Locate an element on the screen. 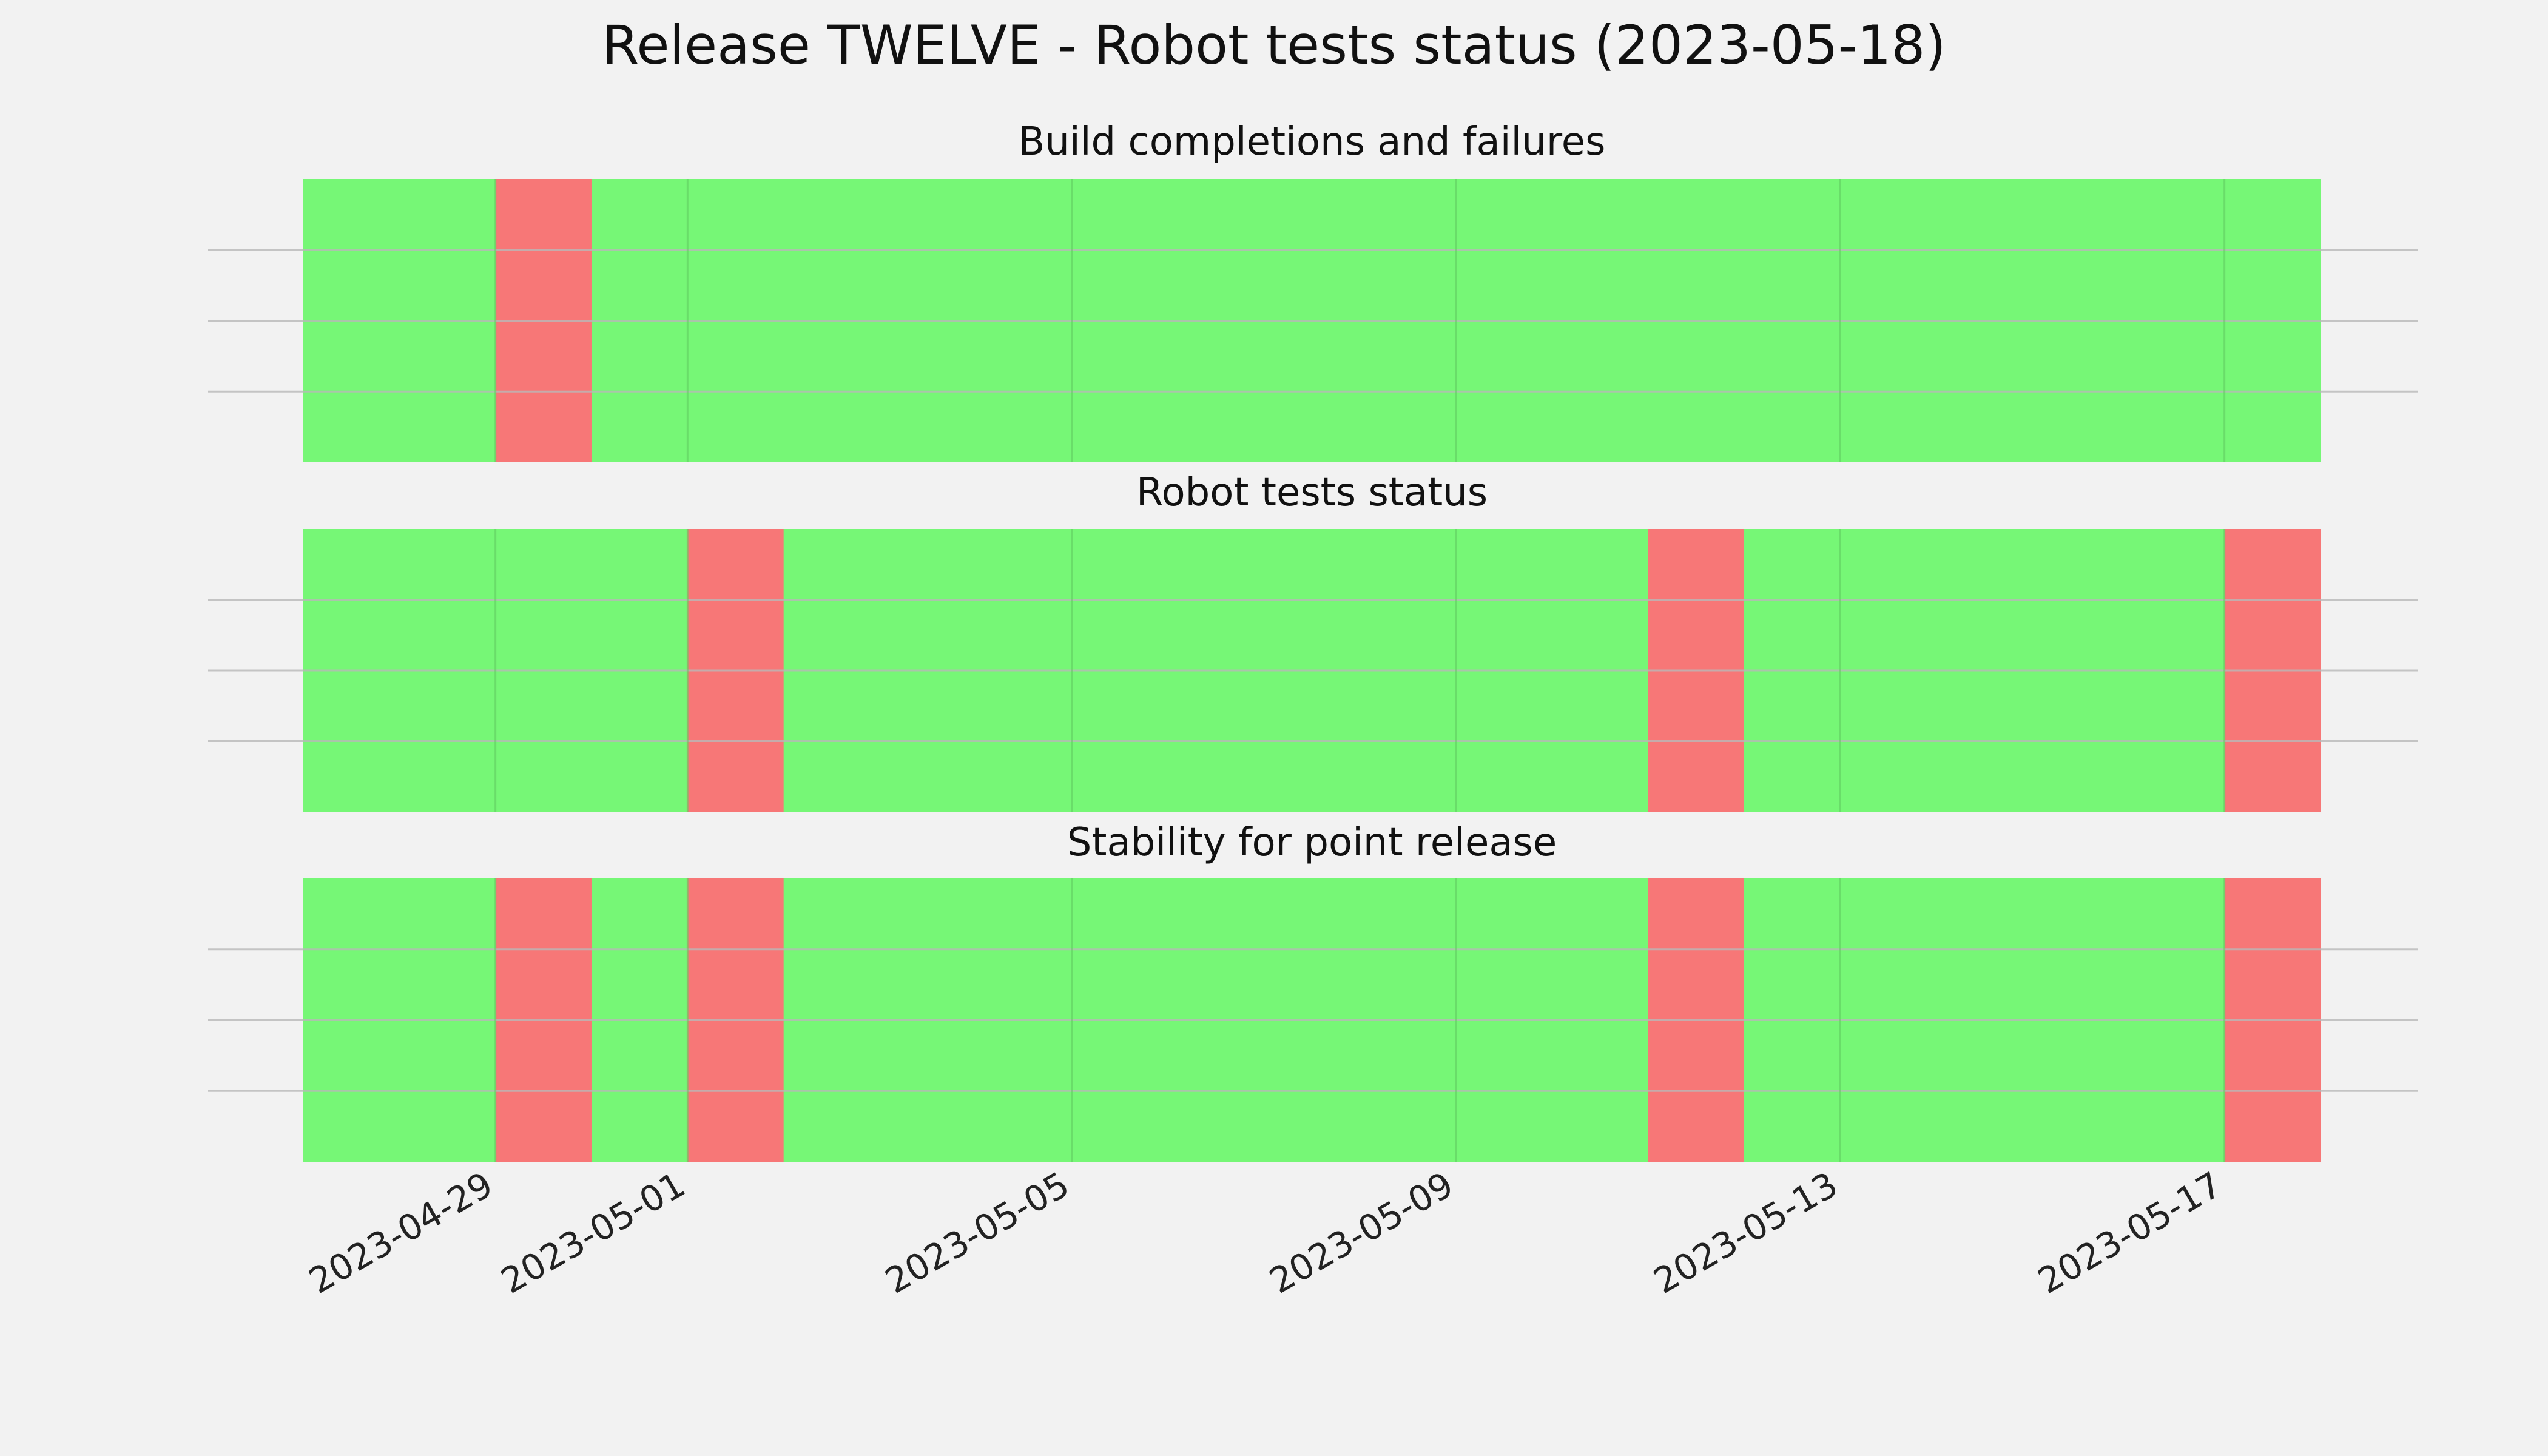 Image resolution: width=2548 pixels, height=1456 pixels. panel-title: Build completions and failures is located at coordinates (1312, 142).